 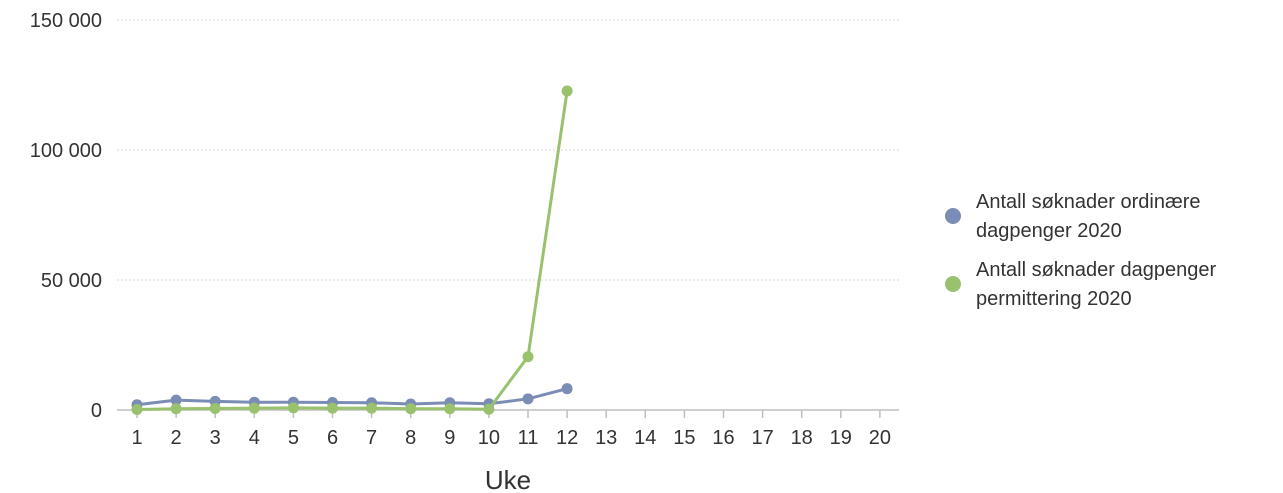 What do you see at coordinates (293, 438) in the screenshot?
I see `x-tick-label: 5` at bounding box center [293, 438].